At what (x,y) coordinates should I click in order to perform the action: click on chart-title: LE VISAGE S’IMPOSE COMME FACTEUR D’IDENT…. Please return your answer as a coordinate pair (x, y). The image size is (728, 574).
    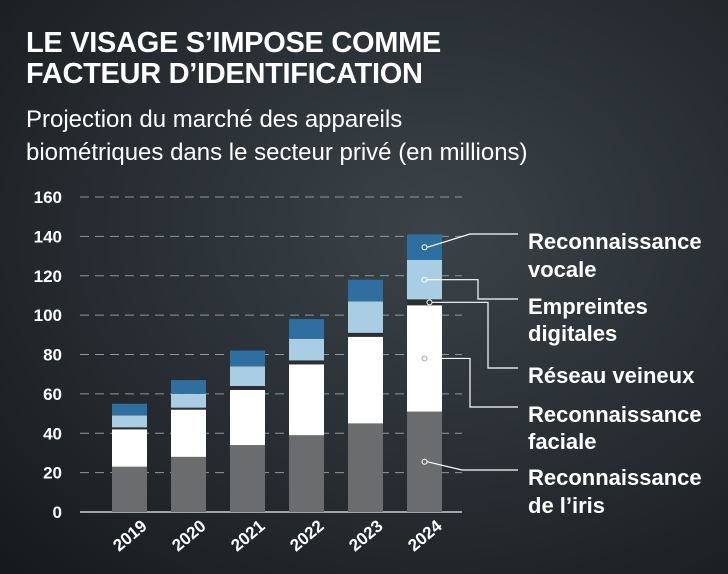
    Looking at the image, I should click on (326, 59).